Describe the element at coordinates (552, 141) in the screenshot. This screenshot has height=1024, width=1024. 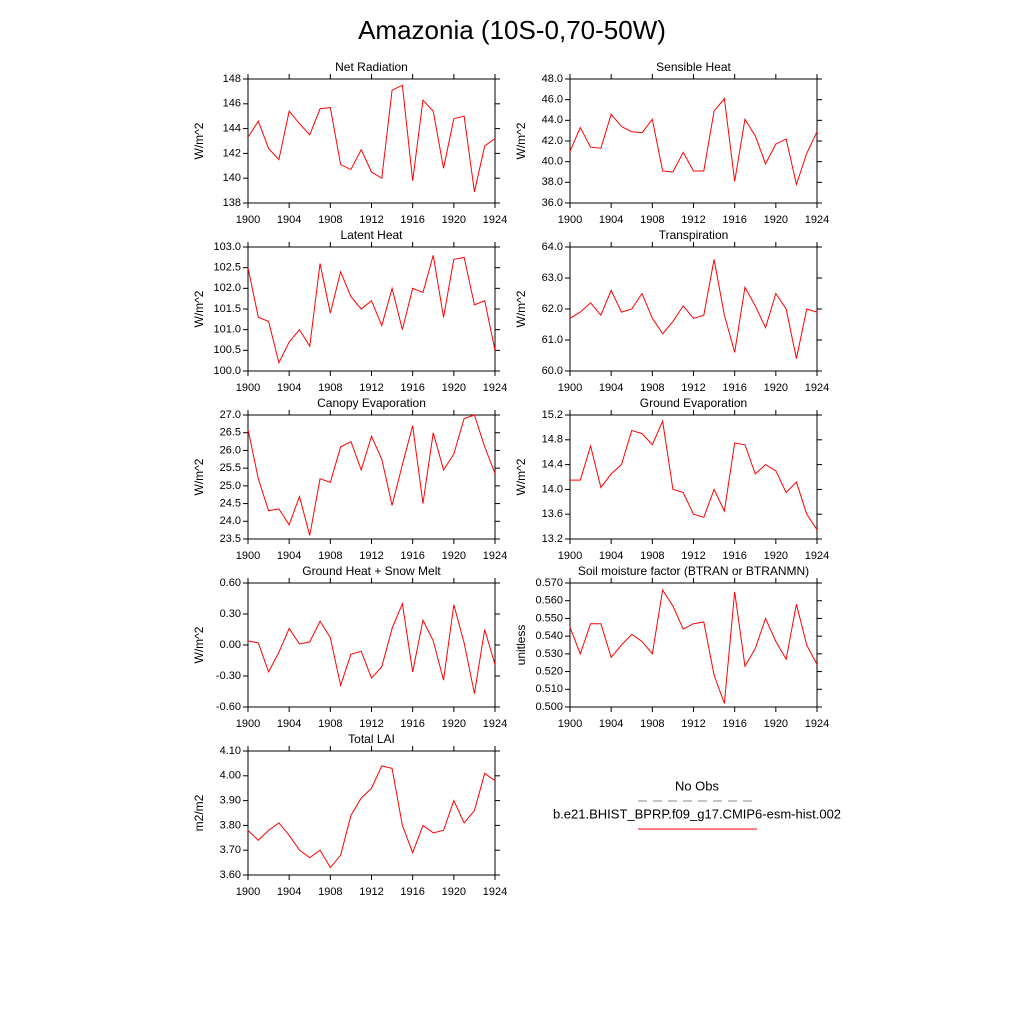
I see `y-tick-label: 42.0` at that location.